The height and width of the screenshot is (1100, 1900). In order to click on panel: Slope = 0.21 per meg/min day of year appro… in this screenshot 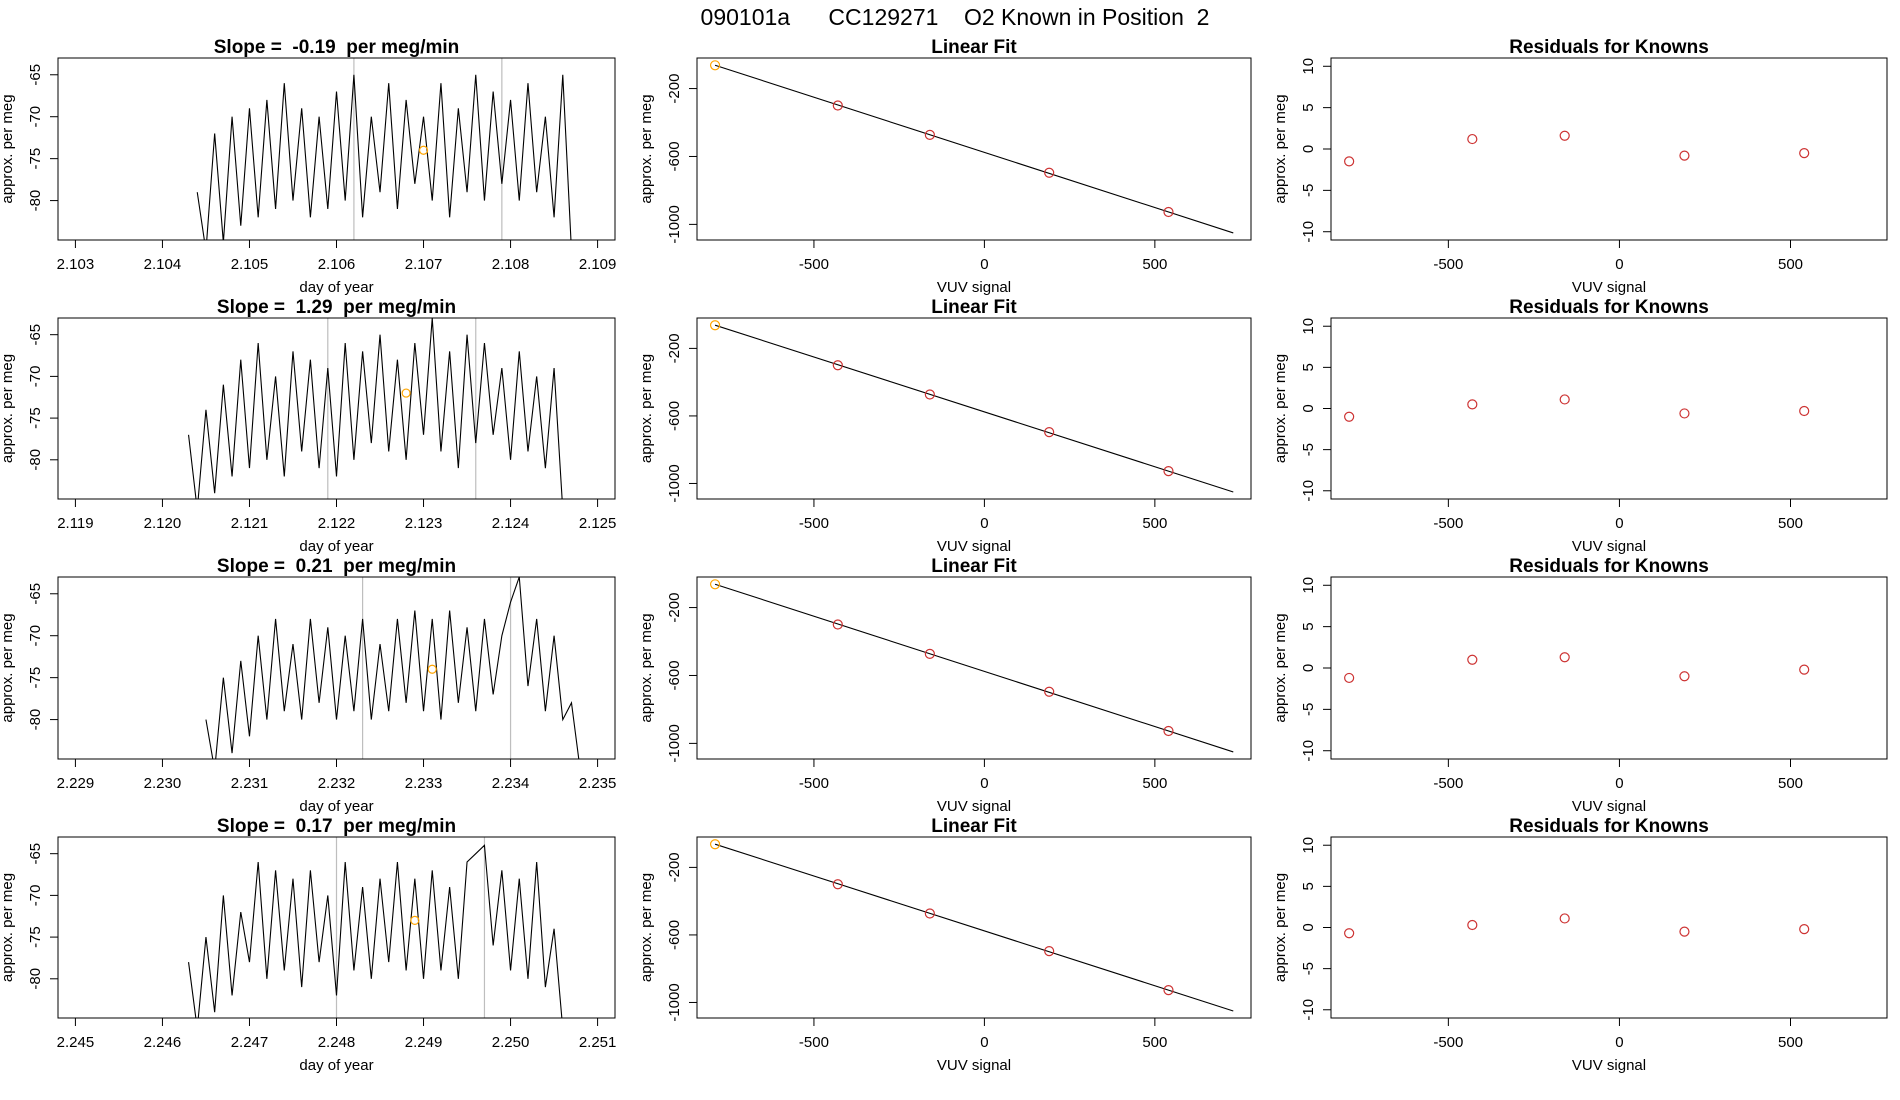, I will do `click(308, 685)`.